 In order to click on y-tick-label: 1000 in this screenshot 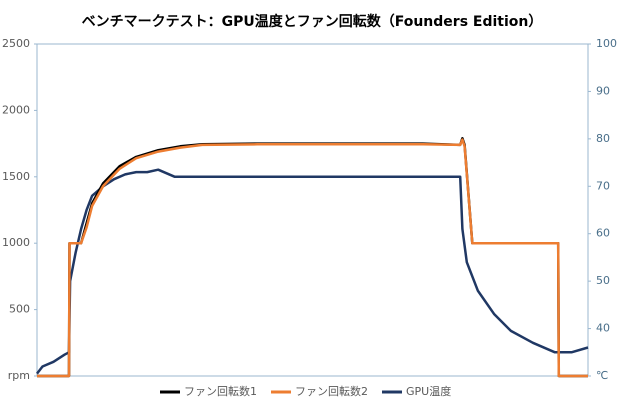, I will do `click(16, 242)`.